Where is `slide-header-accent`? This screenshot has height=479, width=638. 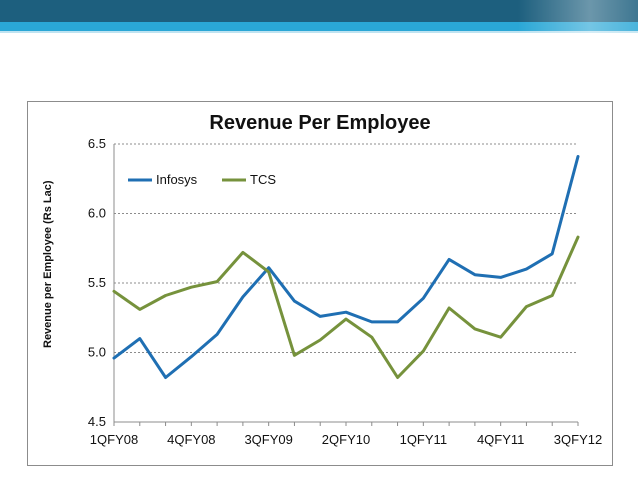 slide-header-accent is located at coordinates (578, 16).